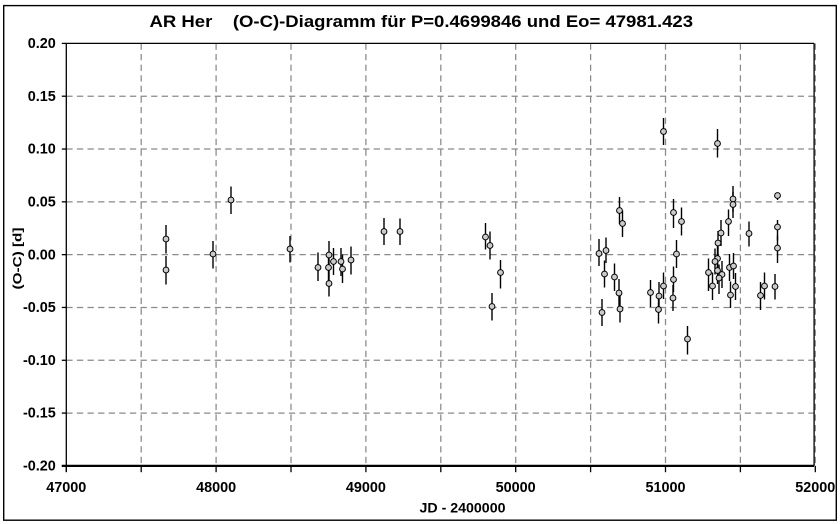  I want to click on svg-text: -0.05, so click(39, 308).